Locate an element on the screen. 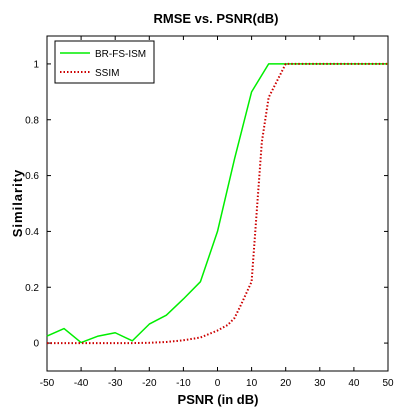  legend-label-br-fs-ism: BR-FS-ISM is located at coordinates (120, 54).